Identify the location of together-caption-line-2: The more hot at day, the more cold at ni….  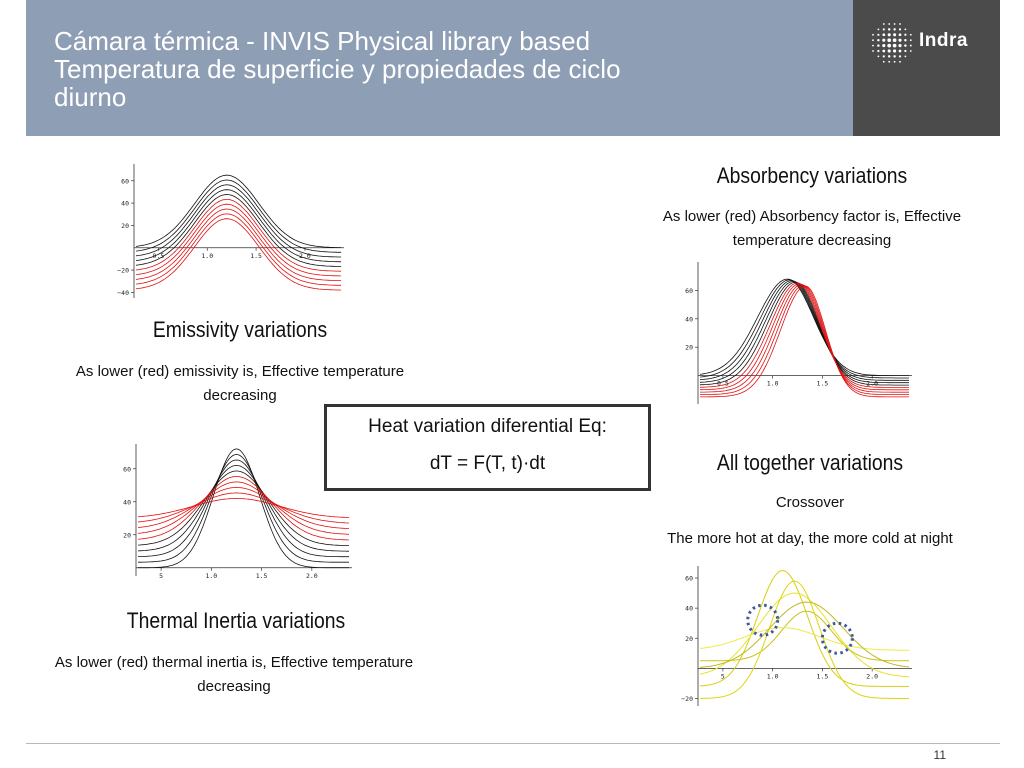
(810, 538).